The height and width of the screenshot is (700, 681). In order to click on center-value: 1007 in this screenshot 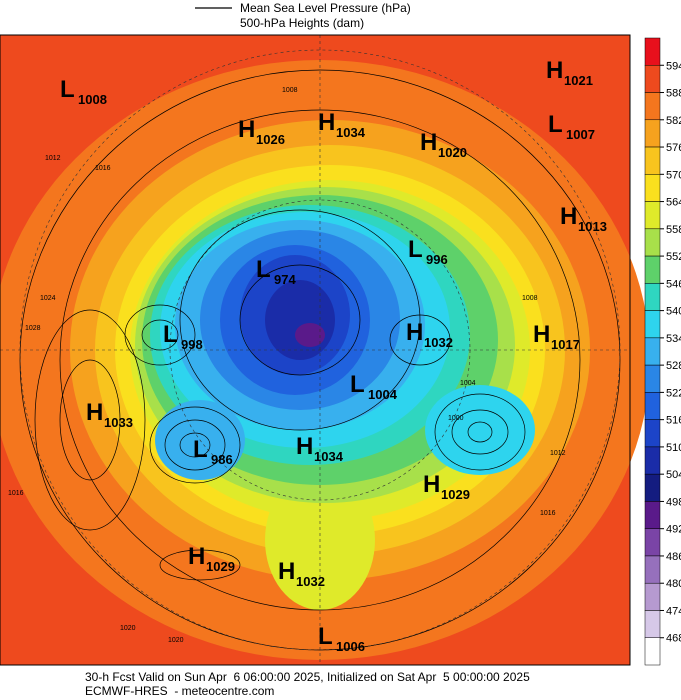, I will do `click(580, 134)`.